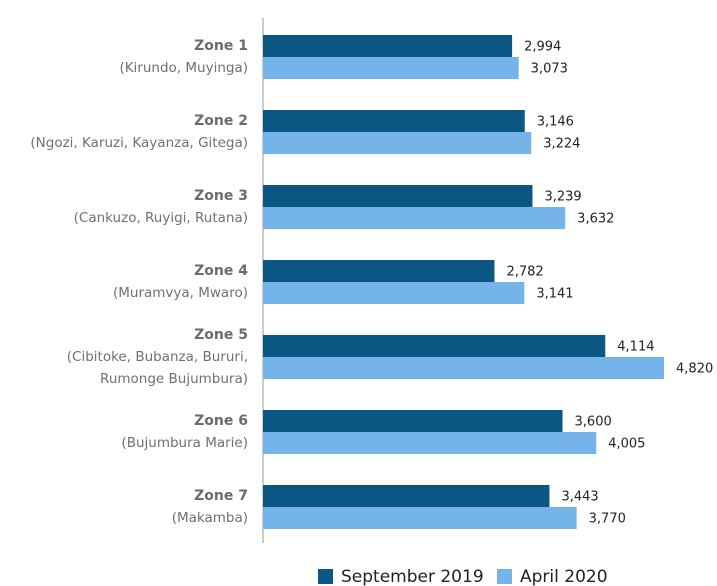  Describe the element at coordinates (221, 121) in the screenshot. I see `category-label: Zone 2` at that location.